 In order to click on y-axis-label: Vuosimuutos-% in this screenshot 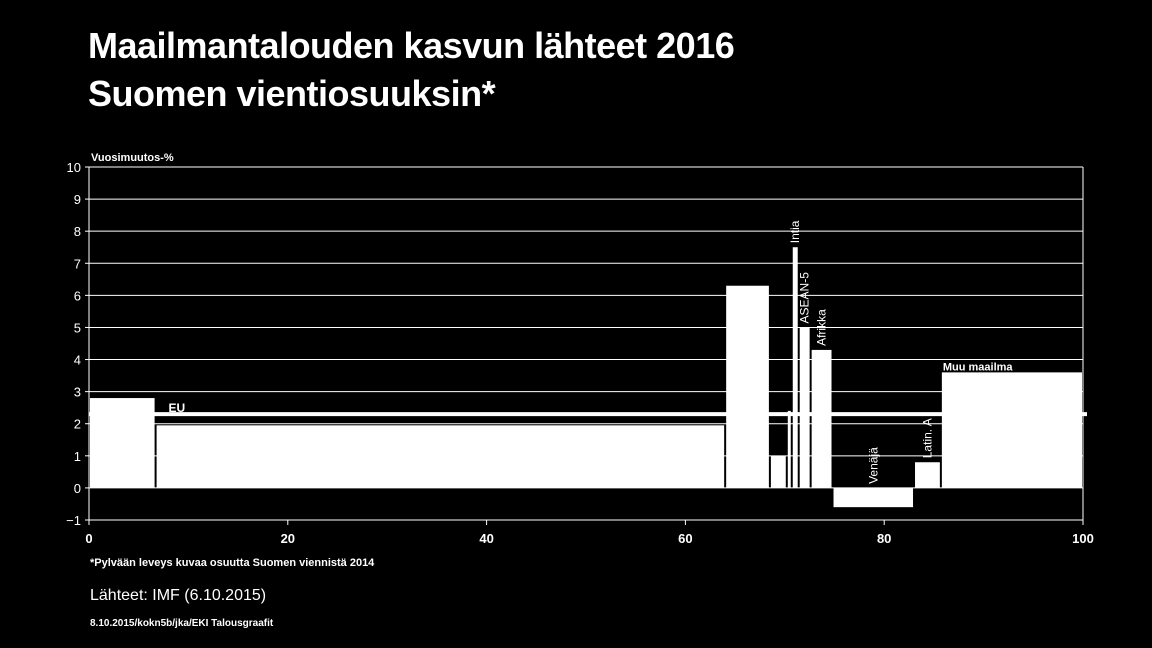, I will do `click(132, 158)`.